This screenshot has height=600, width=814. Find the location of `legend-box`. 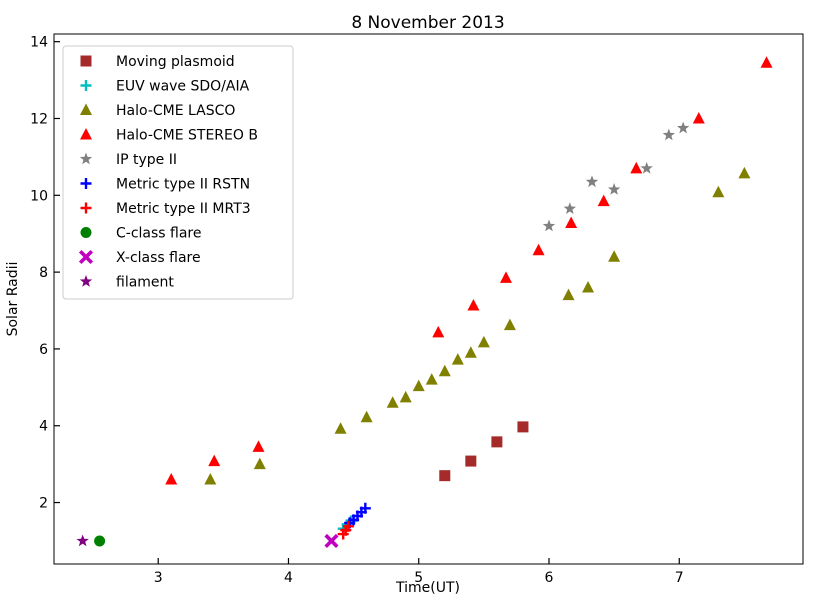

legend-box is located at coordinates (178, 172).